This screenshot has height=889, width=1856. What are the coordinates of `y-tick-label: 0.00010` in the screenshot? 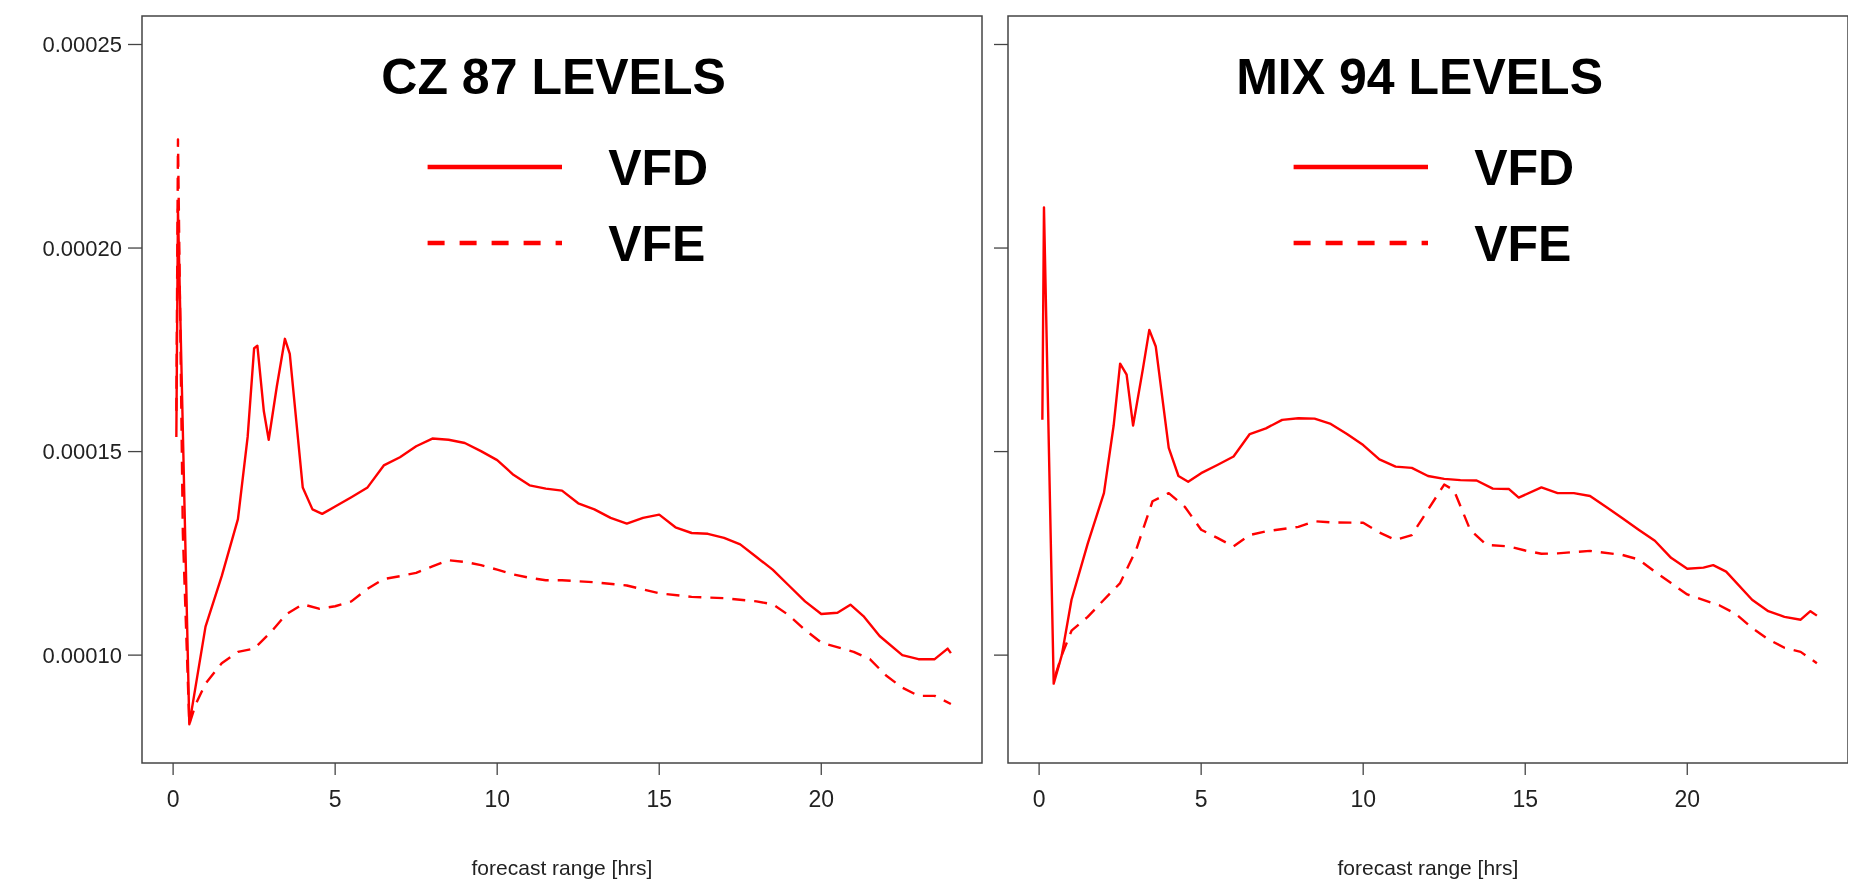 It's located at (82, 655).